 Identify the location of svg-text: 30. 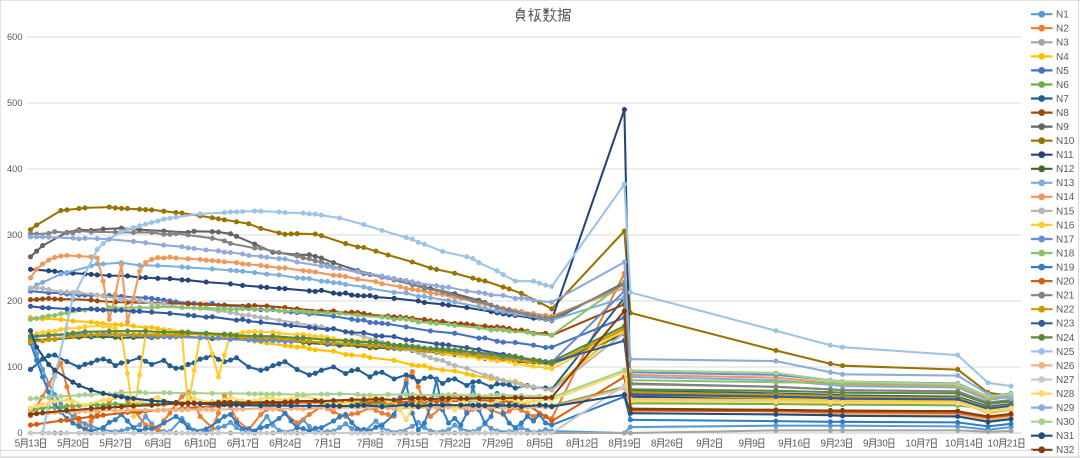
(883, 444).